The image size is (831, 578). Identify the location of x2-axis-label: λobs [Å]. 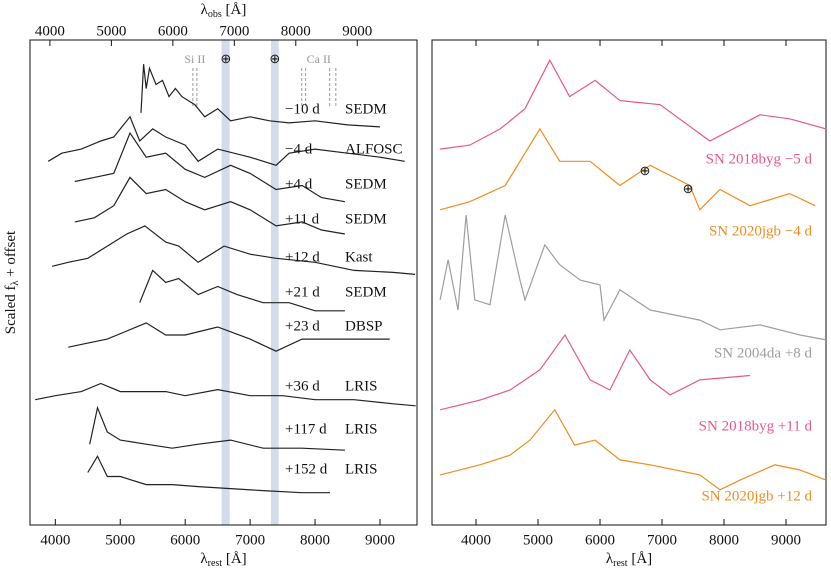
(224, 11).